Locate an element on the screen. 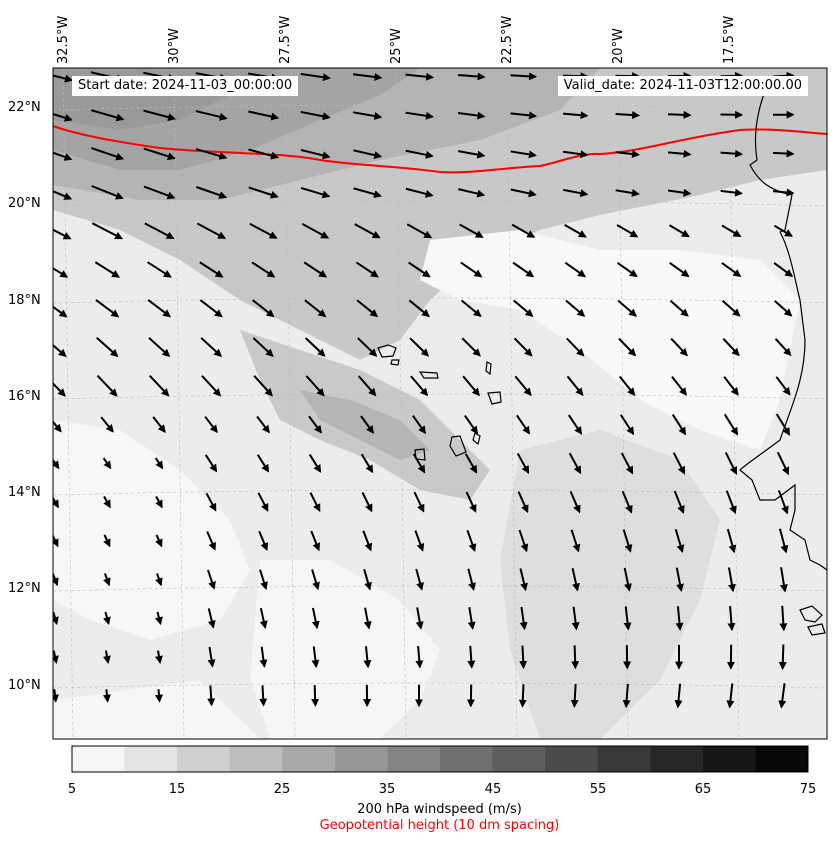  valid-date-box: Valid_date: 2024-11-03T12:00:00.00 is located at coordinates (682, 86).